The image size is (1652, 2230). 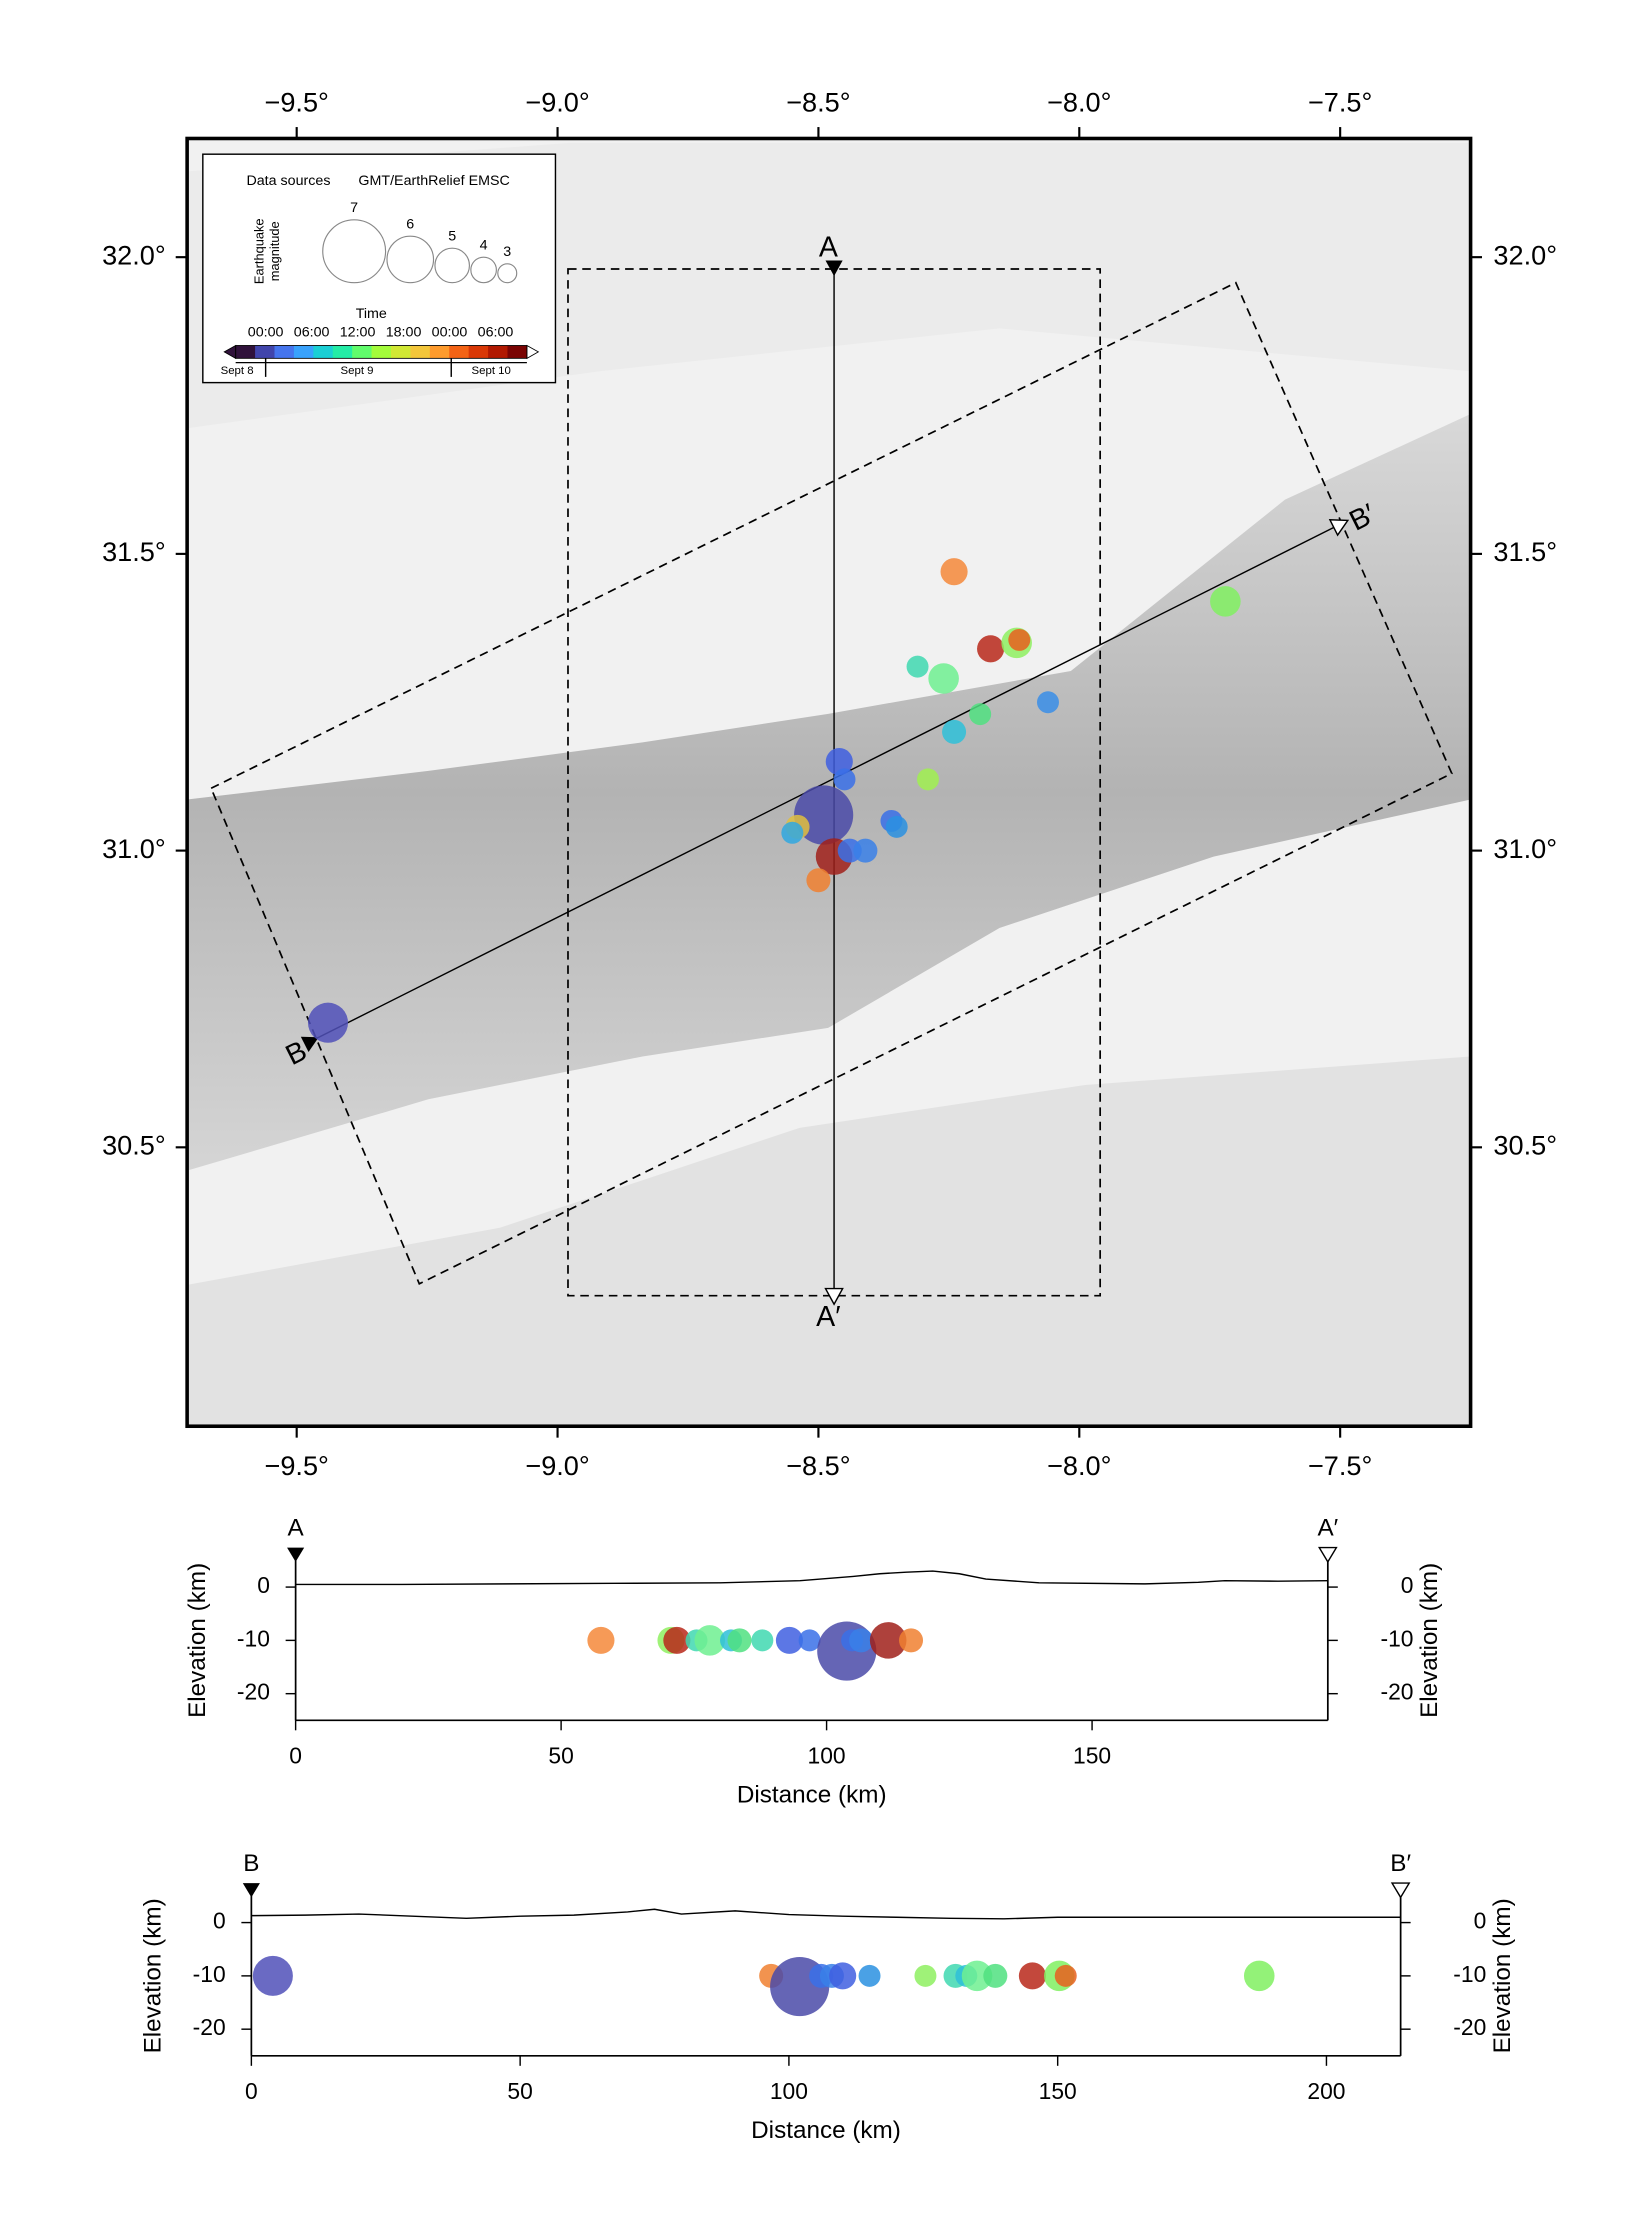 I want to click on x-tick-label: 100, so click(x=789, y=2091).